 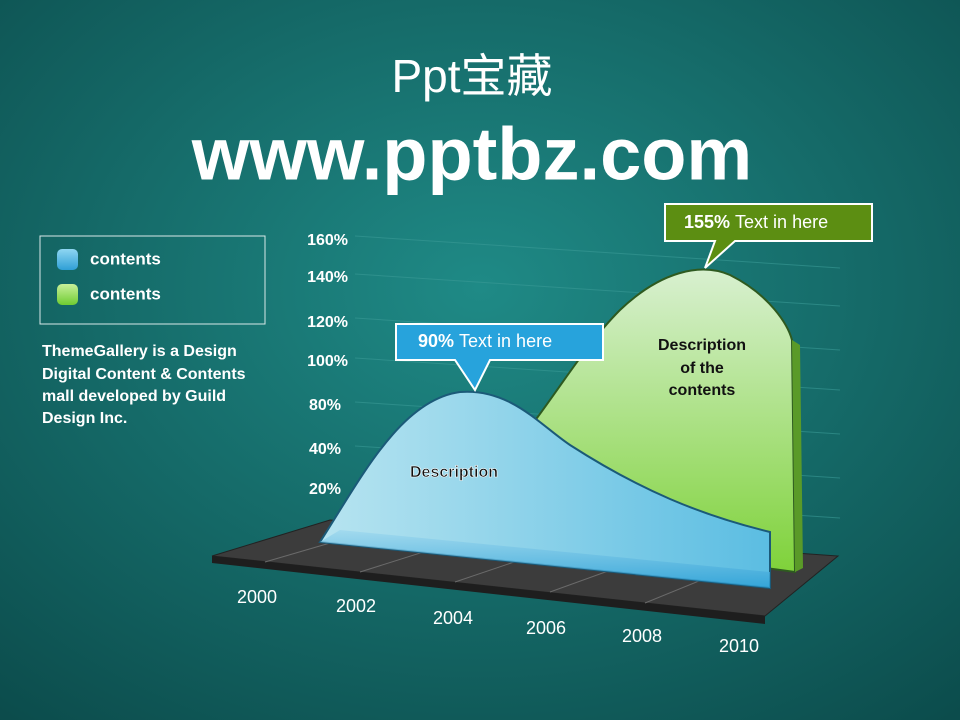 What do you see at coordinates (325, 489) in the screenshot?
I see `y-label: 20%` at bounding box center [325, 489].